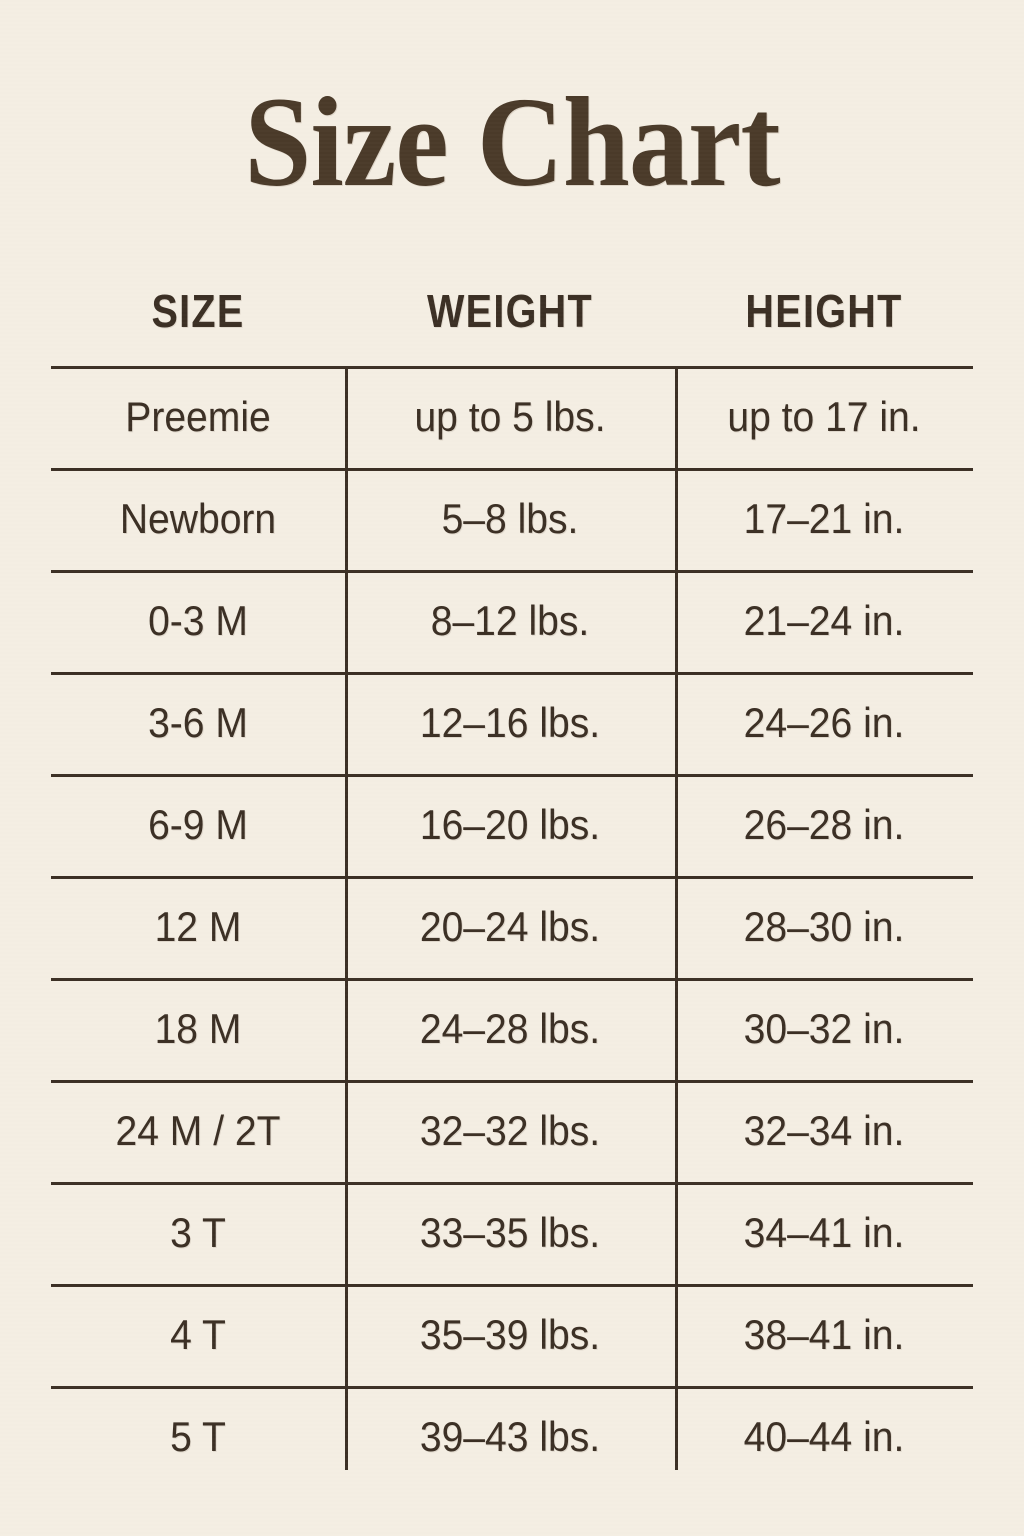 The width and height of the screenshot is (1024, 1536). Describe the element at coordinates (824, 1028) in the screenshot. I see `cell-height: 30–32 in.` at that location.